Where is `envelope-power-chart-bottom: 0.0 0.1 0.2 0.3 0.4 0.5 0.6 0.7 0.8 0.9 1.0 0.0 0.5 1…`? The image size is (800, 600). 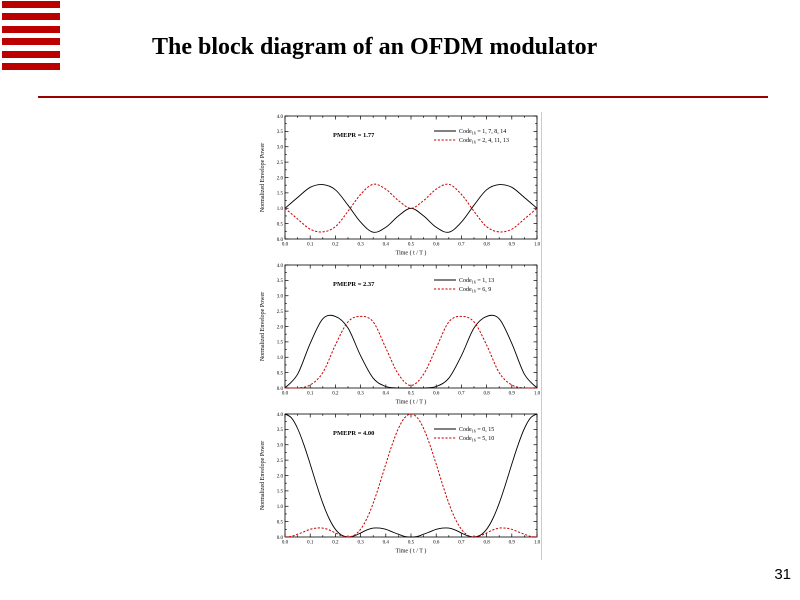
envelope-power-chart-bottom: 0.0 0.1 0.2 0.3 0.4 0.5 0.6 0.7 0.8 0.9 1.0 0.0 0.5 1… is located at coordinates (400, 484).